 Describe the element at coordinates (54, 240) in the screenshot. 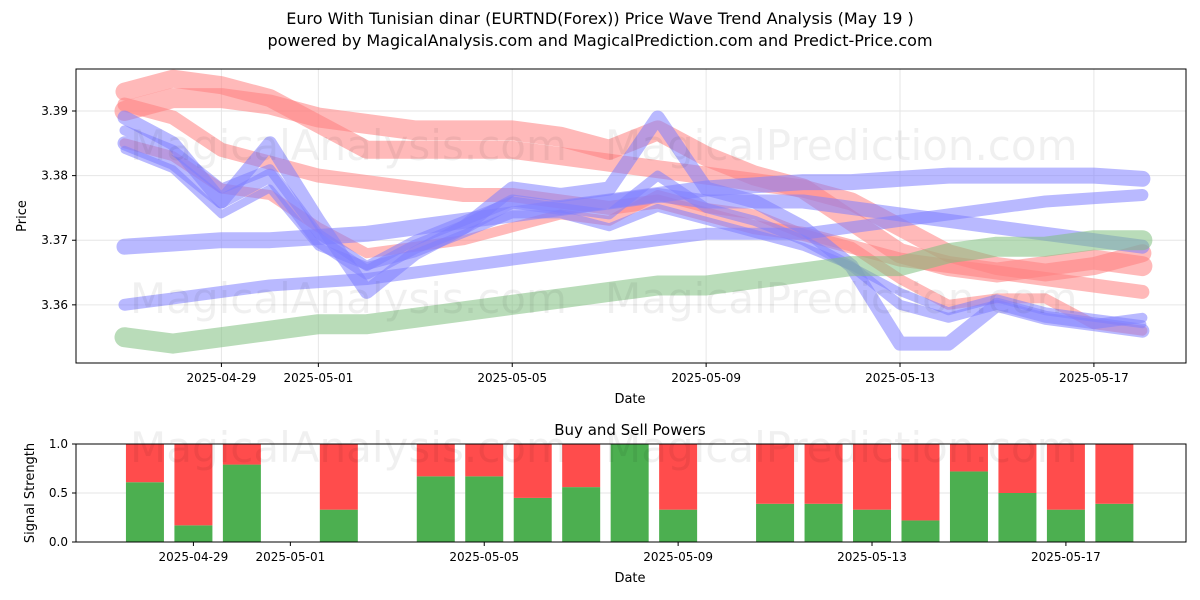

I see `price-y-tick-label: 3.37` at that location.